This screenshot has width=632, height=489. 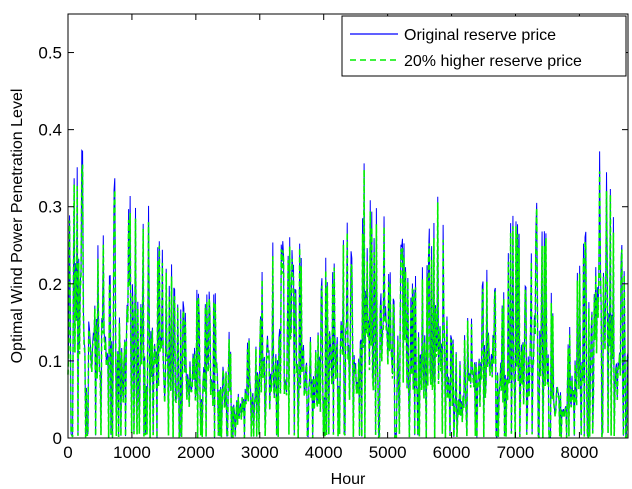 I want to click on legend-label-original: Original reserve price, so click(x=480, y=35).